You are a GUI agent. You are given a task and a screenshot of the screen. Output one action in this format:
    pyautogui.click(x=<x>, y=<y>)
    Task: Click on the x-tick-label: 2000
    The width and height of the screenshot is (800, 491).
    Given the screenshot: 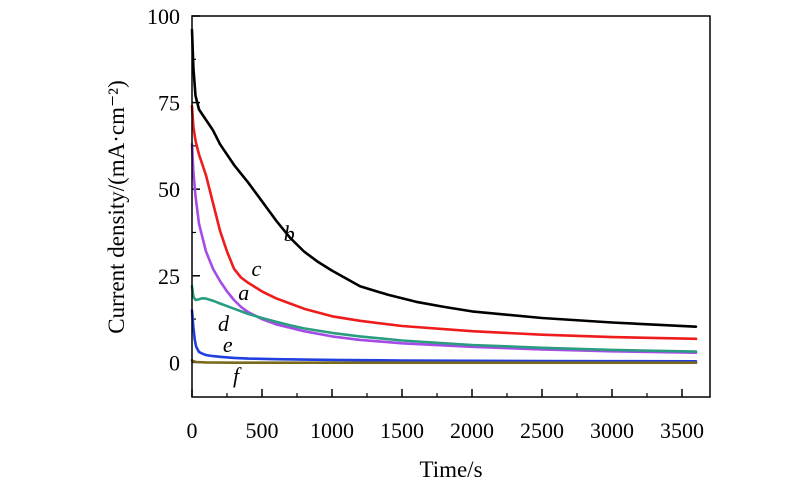 What is the action you would take?
    pyautogui.click(x=472, y=430)
    